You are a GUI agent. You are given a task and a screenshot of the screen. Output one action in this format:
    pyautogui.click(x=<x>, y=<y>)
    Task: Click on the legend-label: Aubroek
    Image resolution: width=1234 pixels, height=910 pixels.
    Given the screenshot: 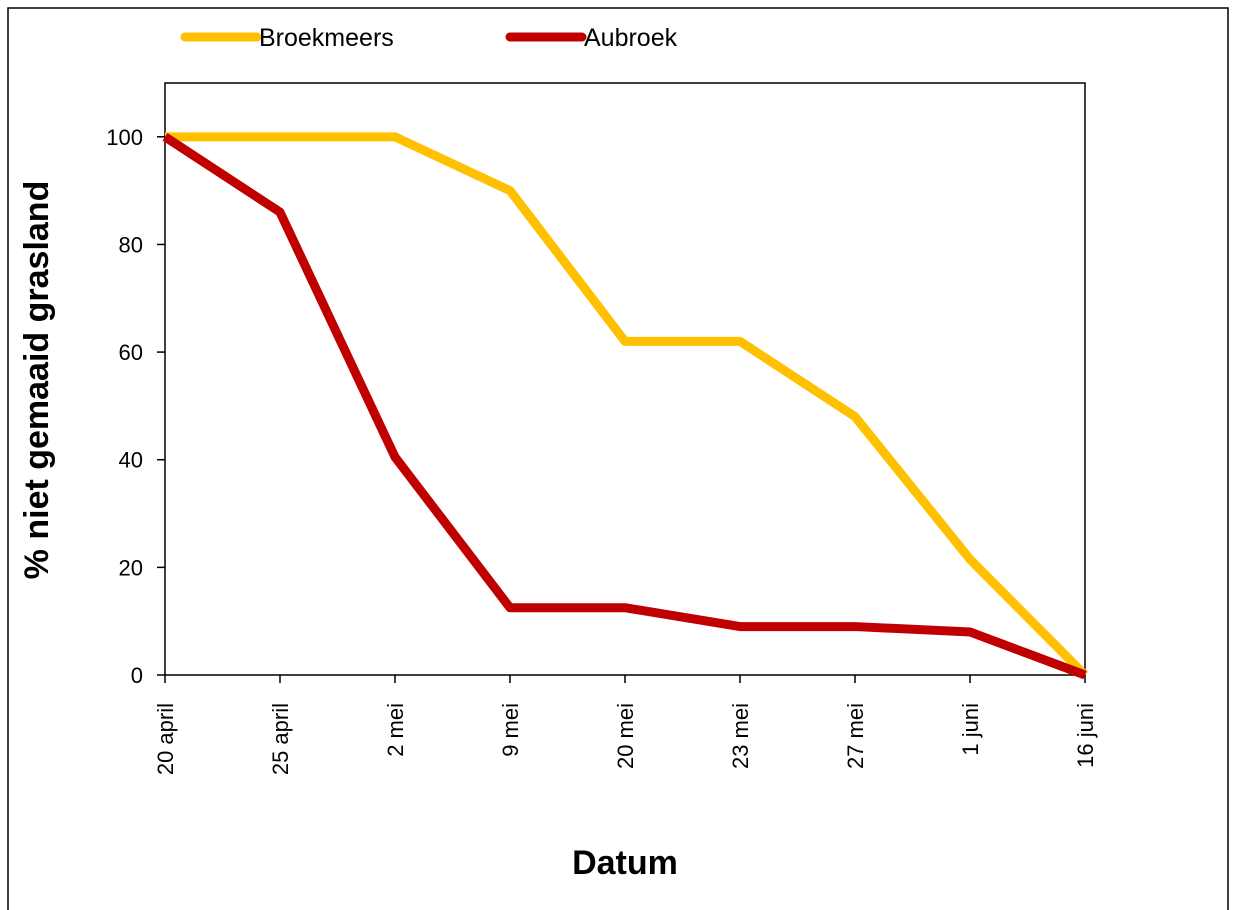 What is the action you would take?
    pyautogui.click(x=631, y=38)
    